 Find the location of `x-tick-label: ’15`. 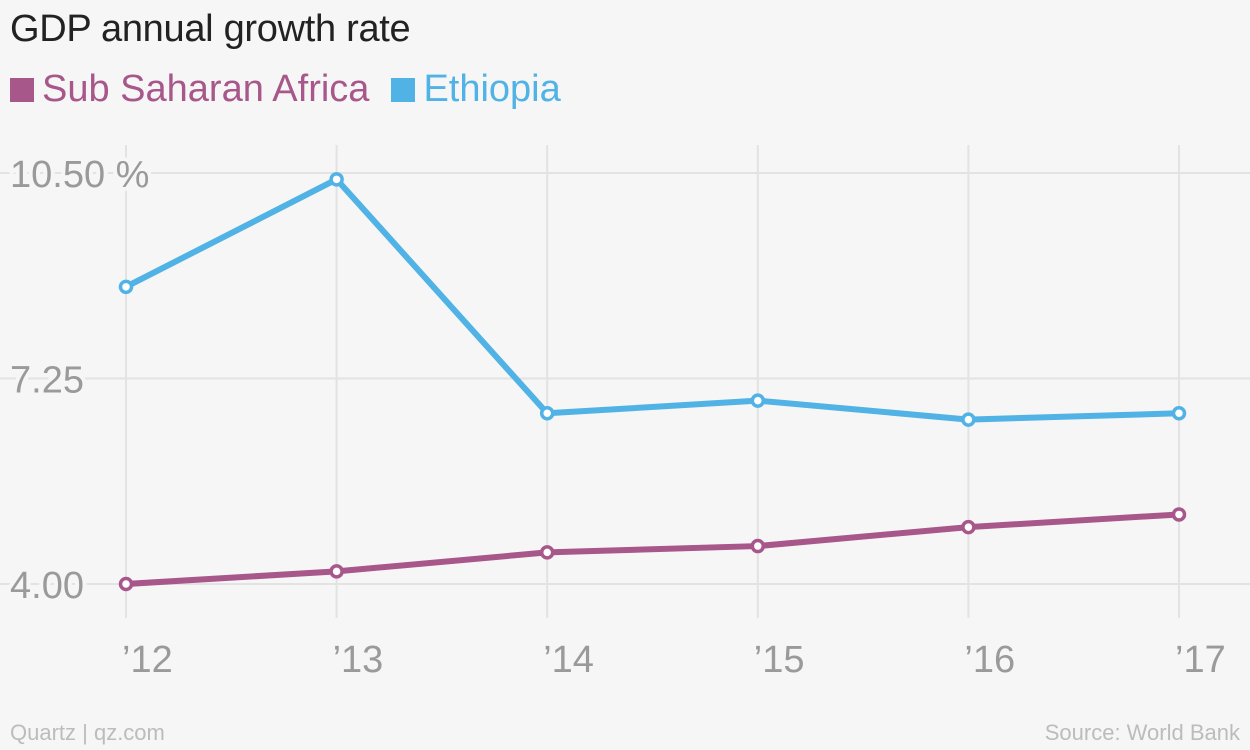

x-tick-label: ’15 is located at coordinates (779, 660).